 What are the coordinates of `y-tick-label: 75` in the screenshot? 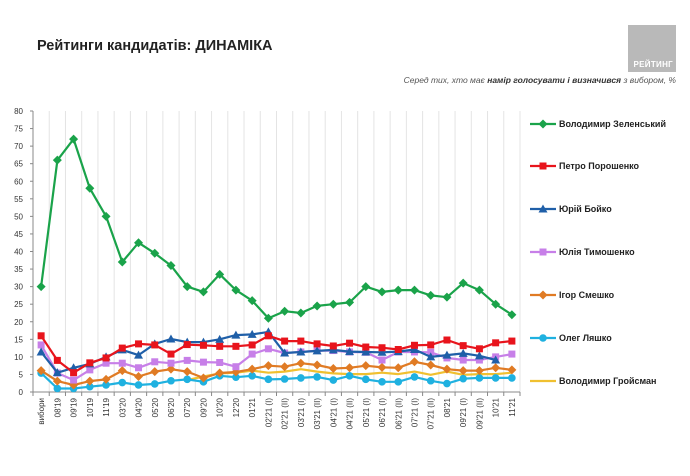 It's located at (18, 129).